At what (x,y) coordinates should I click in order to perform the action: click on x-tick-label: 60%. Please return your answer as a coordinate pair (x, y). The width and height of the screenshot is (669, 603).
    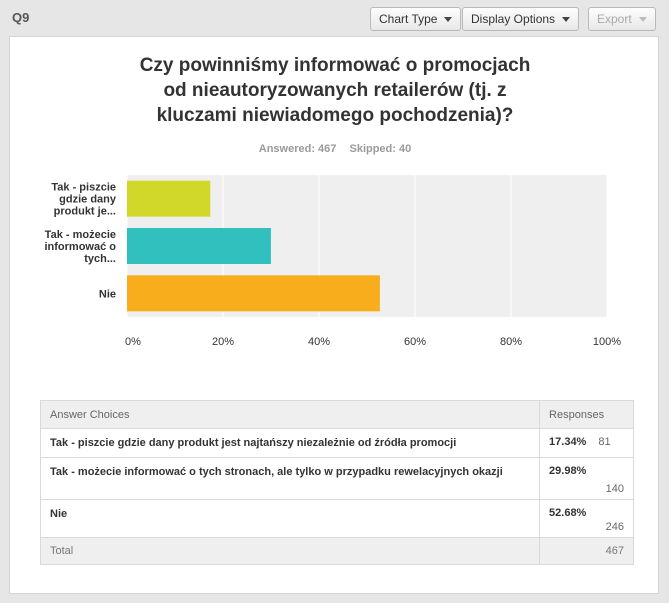
    Looking at the image, I should click on (415, 342).